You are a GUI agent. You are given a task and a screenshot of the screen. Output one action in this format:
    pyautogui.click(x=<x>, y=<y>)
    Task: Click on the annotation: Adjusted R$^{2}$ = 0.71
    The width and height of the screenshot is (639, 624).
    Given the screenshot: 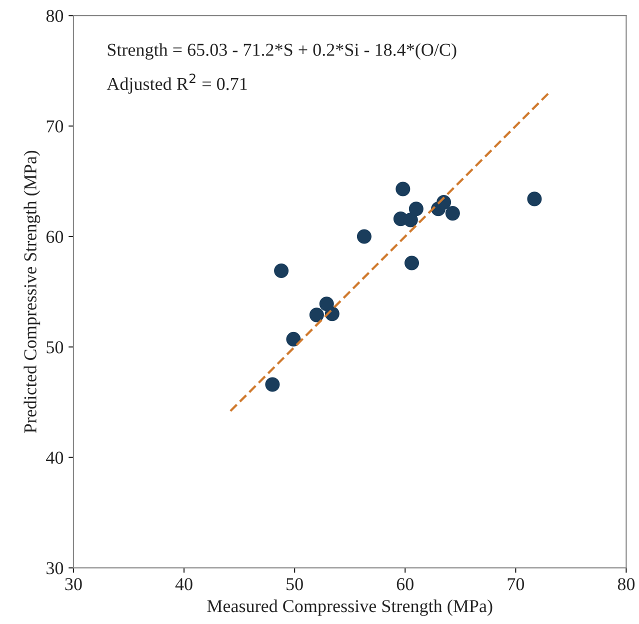 What is the action you would take?
    pyautogui.click(x=176, y=84)
    